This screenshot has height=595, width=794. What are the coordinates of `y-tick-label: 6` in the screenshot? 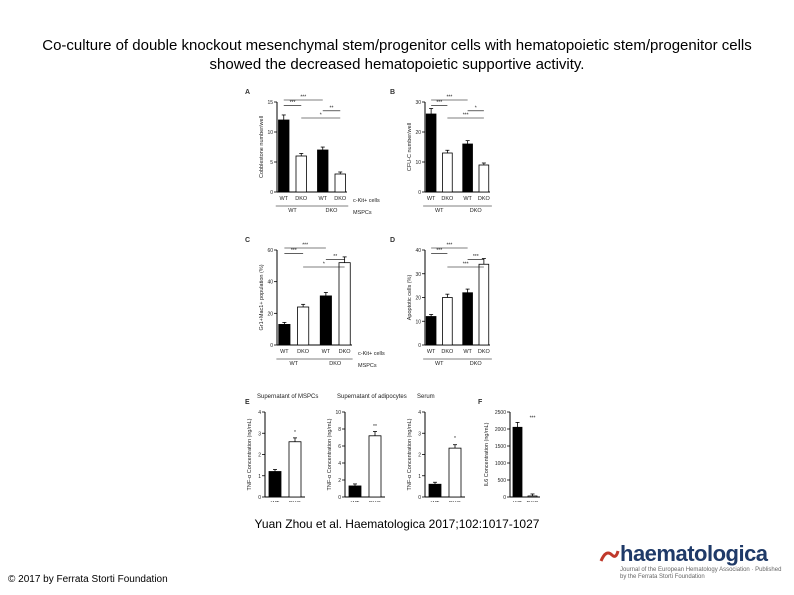 It's located at (339, 447).